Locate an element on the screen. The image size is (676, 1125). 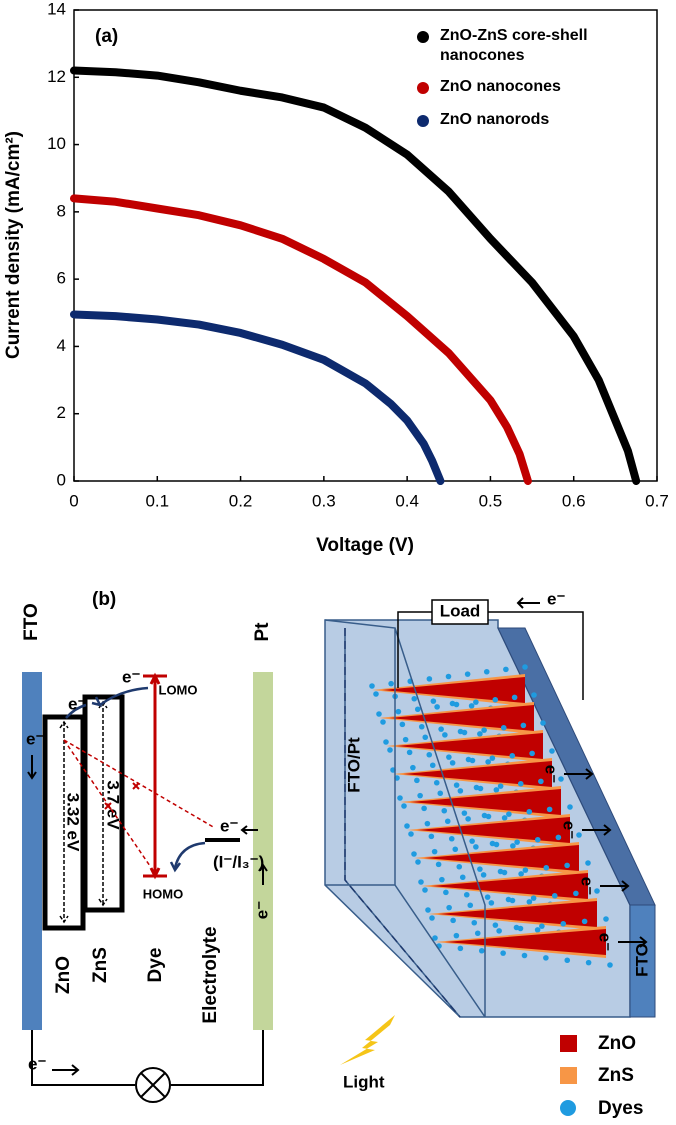
nanocone-array: e⁻ e⁻ e⁻ e⁻ is located at coordinates (508, 816).